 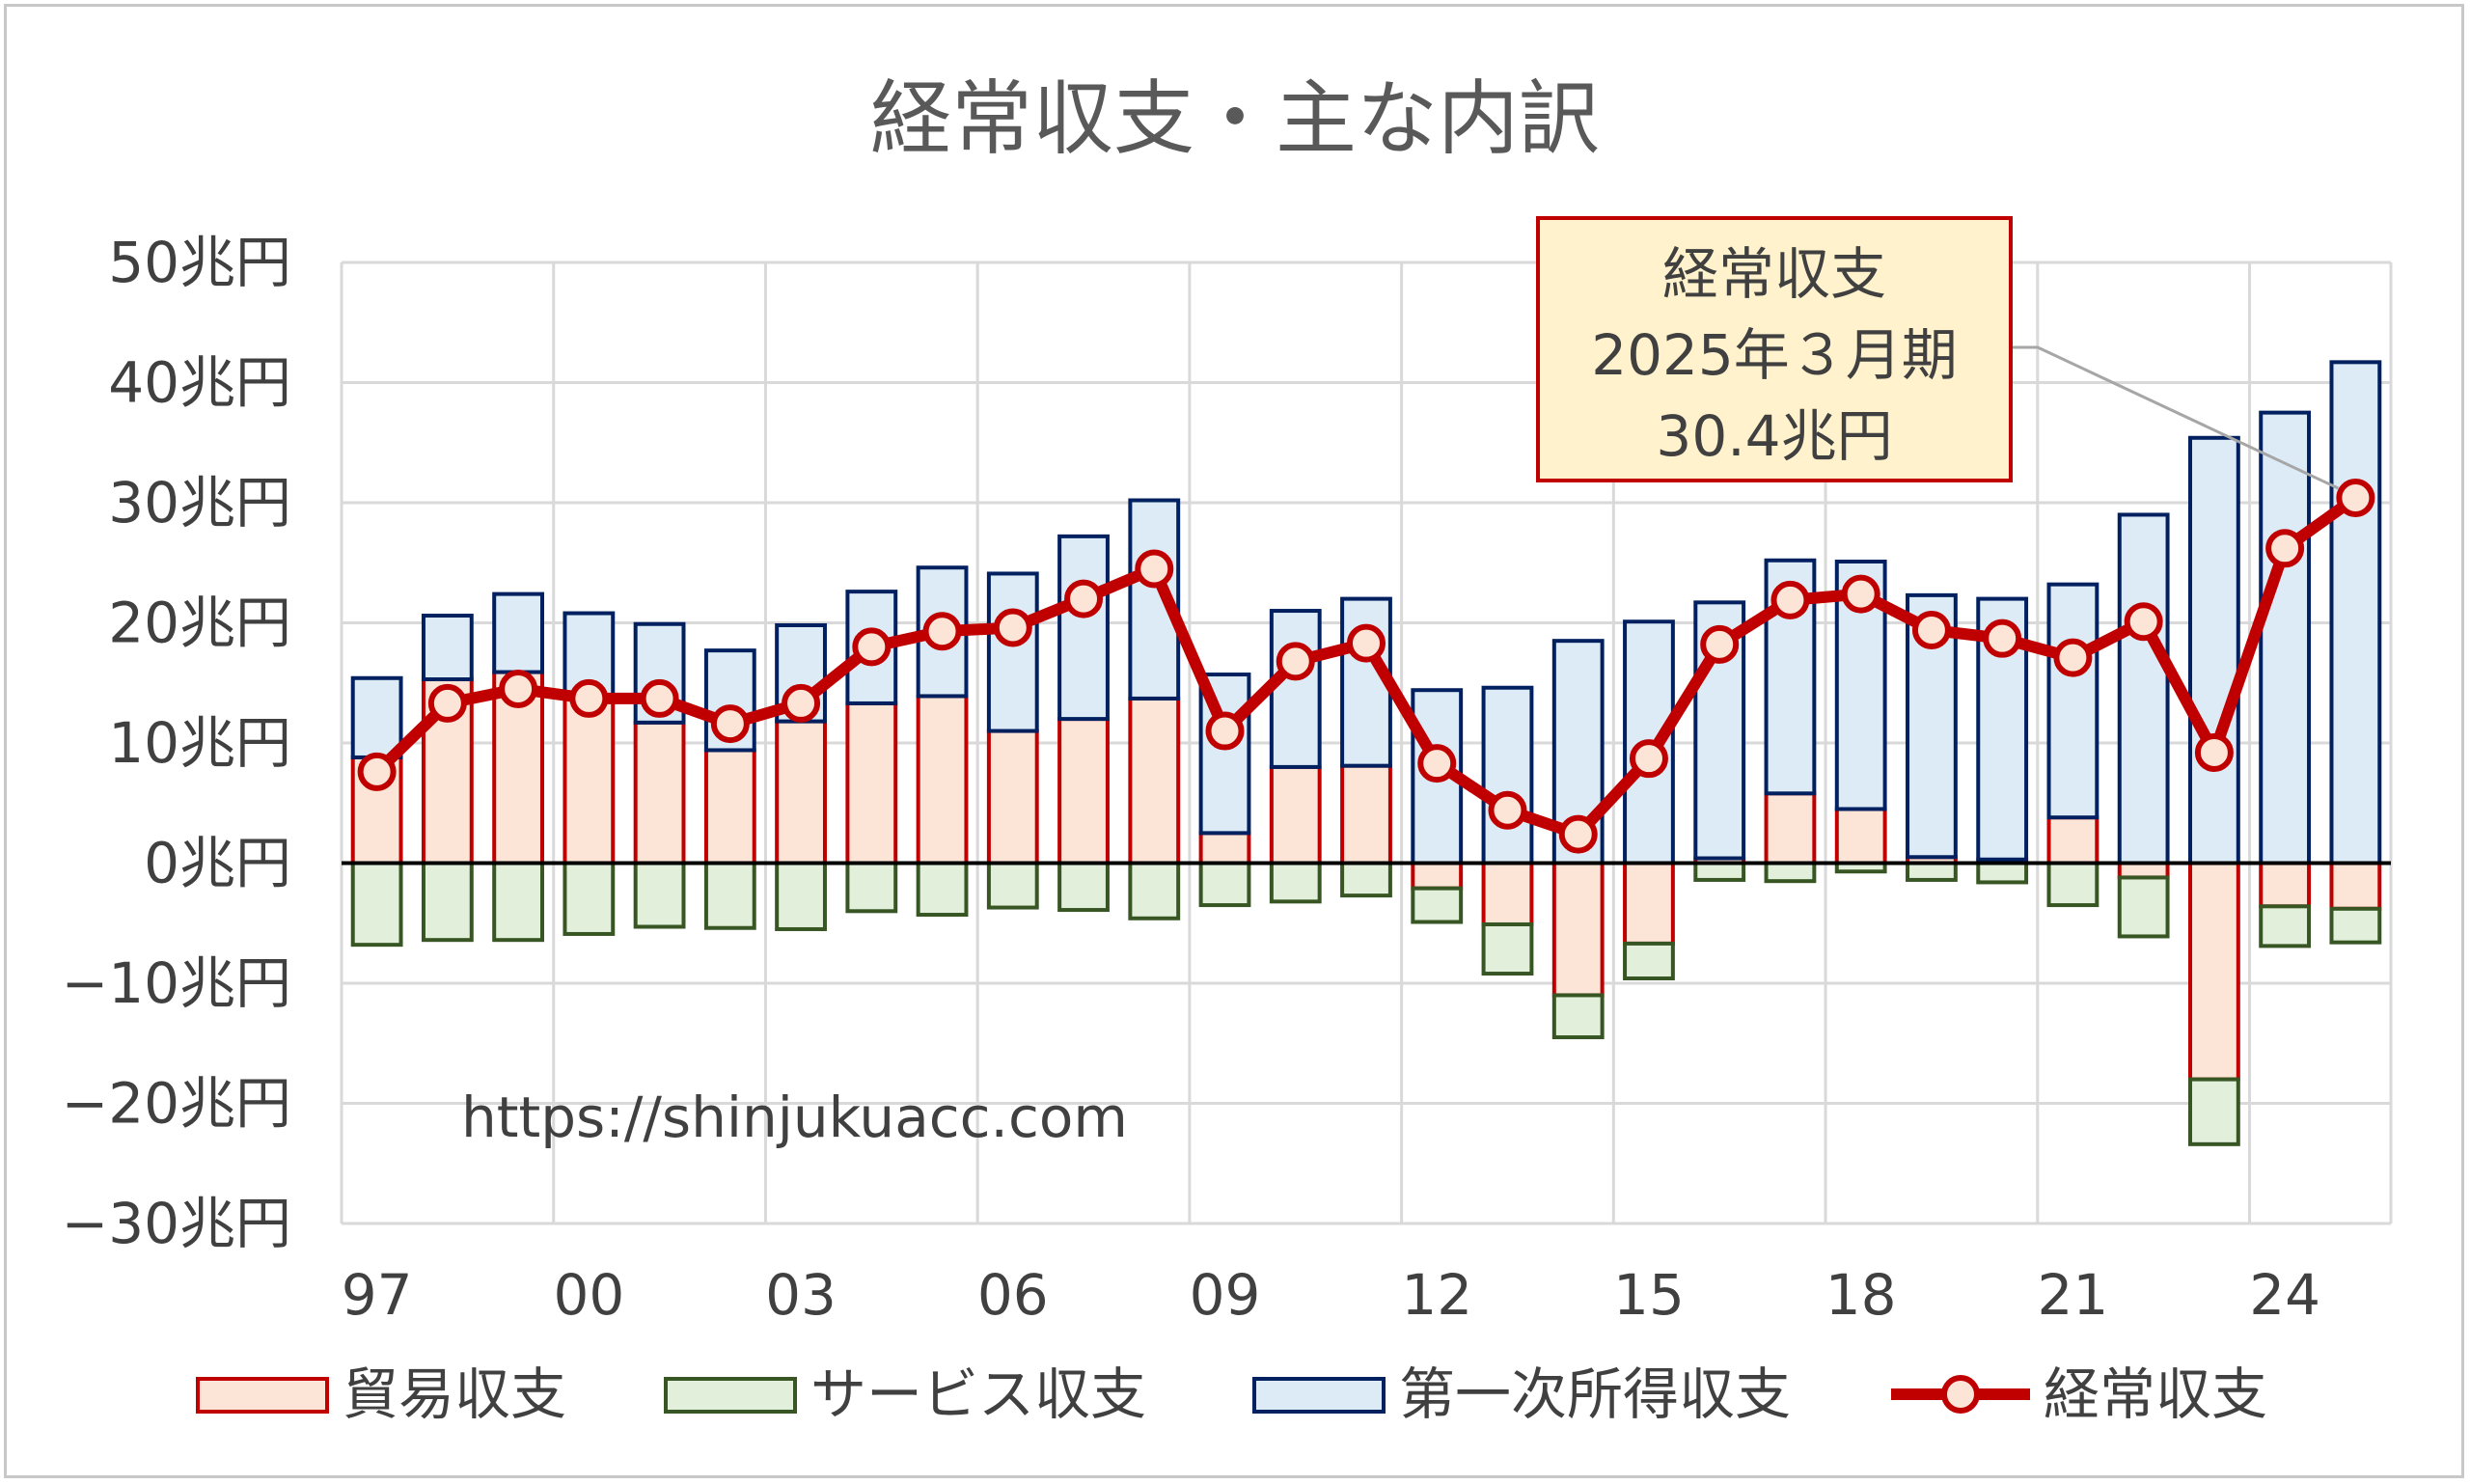 What do you see at coordinates (1861, 1295) in the screenshot?
I see `x-tick-label: 18` at bounding box center [1861, 1295].